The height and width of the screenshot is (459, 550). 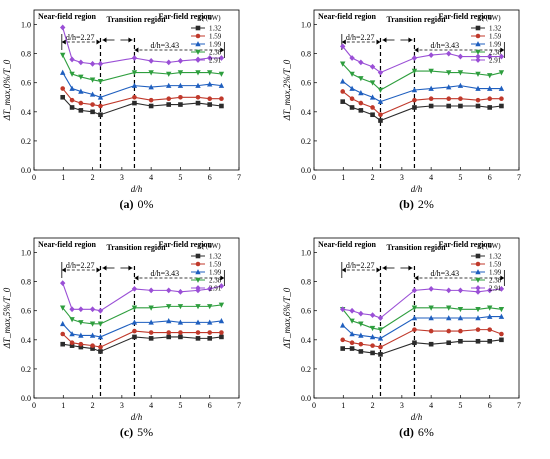 I want to click on legend-title: Q (kW), so click(x=210, y=18).